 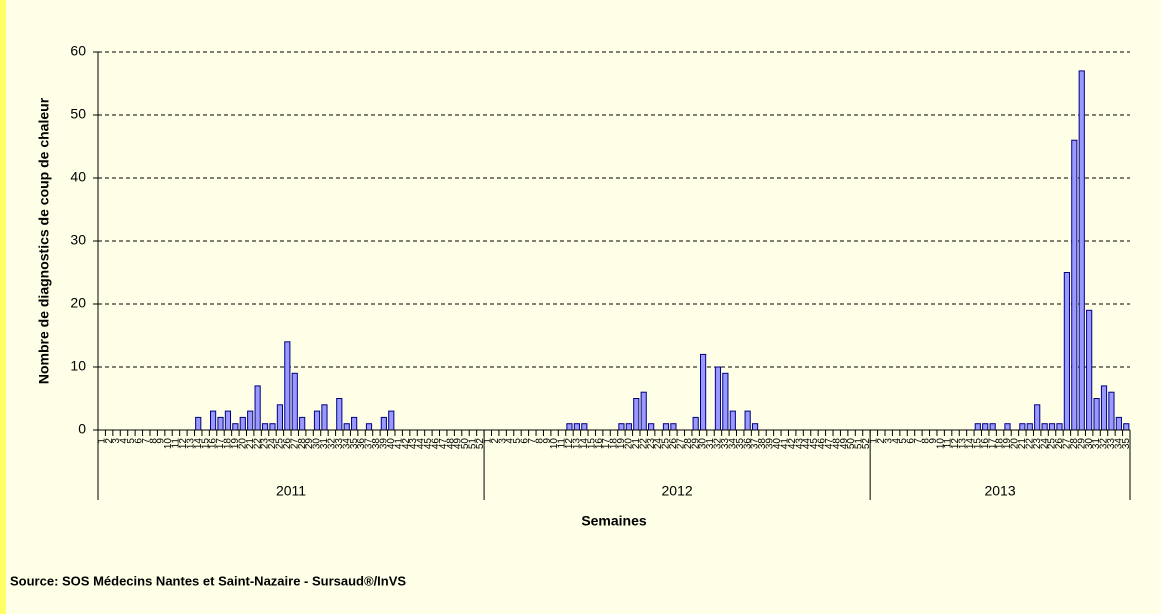 I want to click on group-label: 2012, so click(x=677, y=491).